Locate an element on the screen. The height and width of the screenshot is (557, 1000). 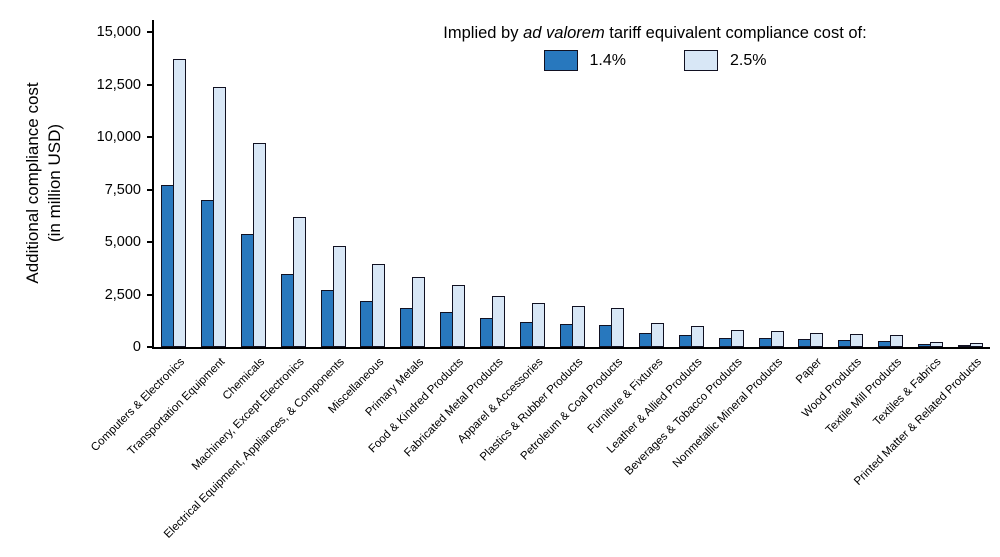
legend-items: 1.4% 2.5% is located at coordinates (654, 60).